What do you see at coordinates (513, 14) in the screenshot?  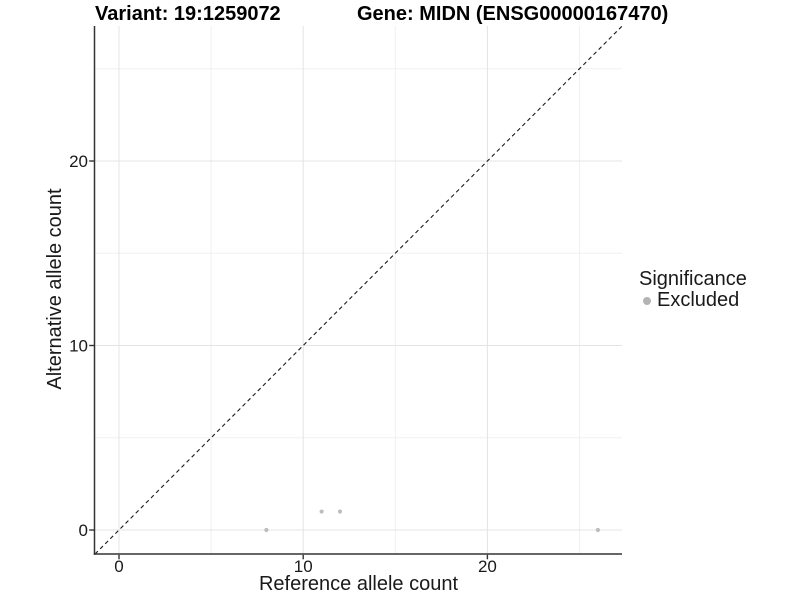 I see `plot-title-gene: Gene: MIDN (ENSG00000167470)` at bounding box center [513, 14].